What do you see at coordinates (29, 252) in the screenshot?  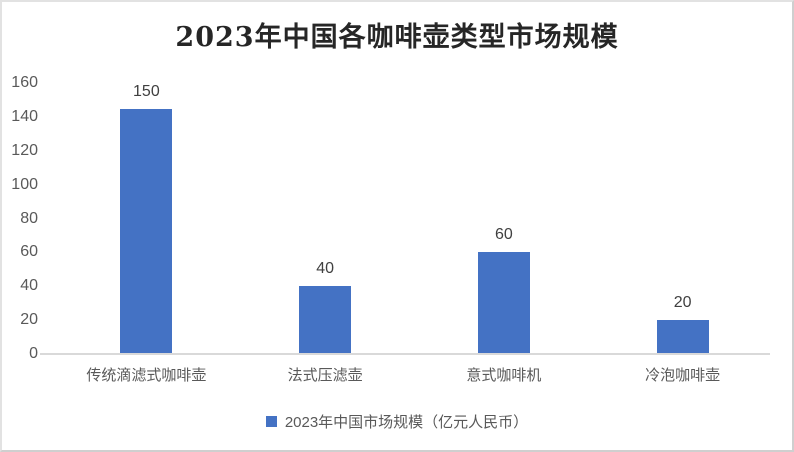 I see `y-axis-tick-label: 60` at bounding box center [29, 252].